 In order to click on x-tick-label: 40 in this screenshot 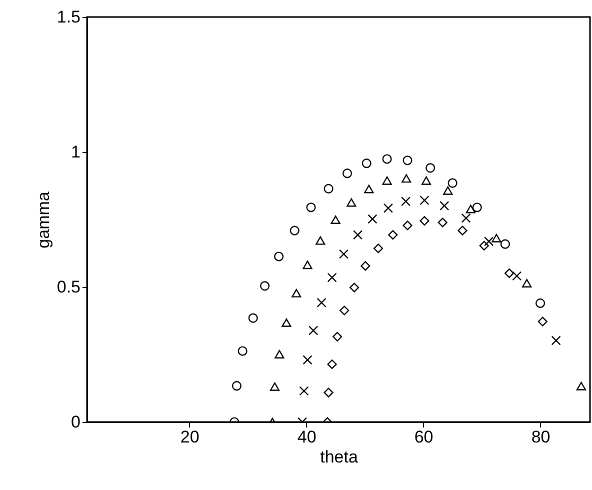, I will do `click(306, 437)`.